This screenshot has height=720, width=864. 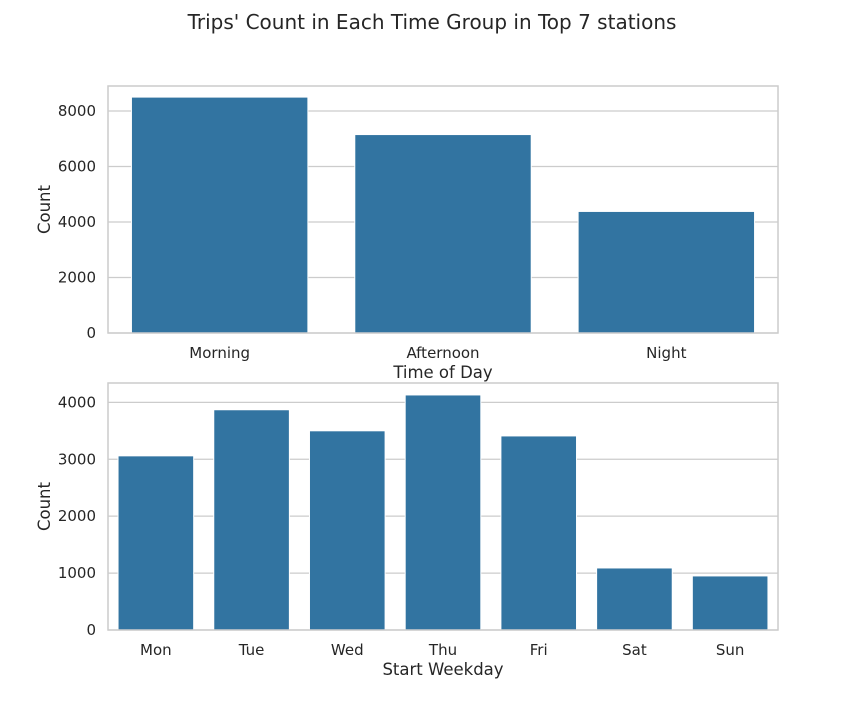 What do you see at coordinates (219, 215) in the screenshot?
I see `bar-morning` at bounding box center [219, 215].